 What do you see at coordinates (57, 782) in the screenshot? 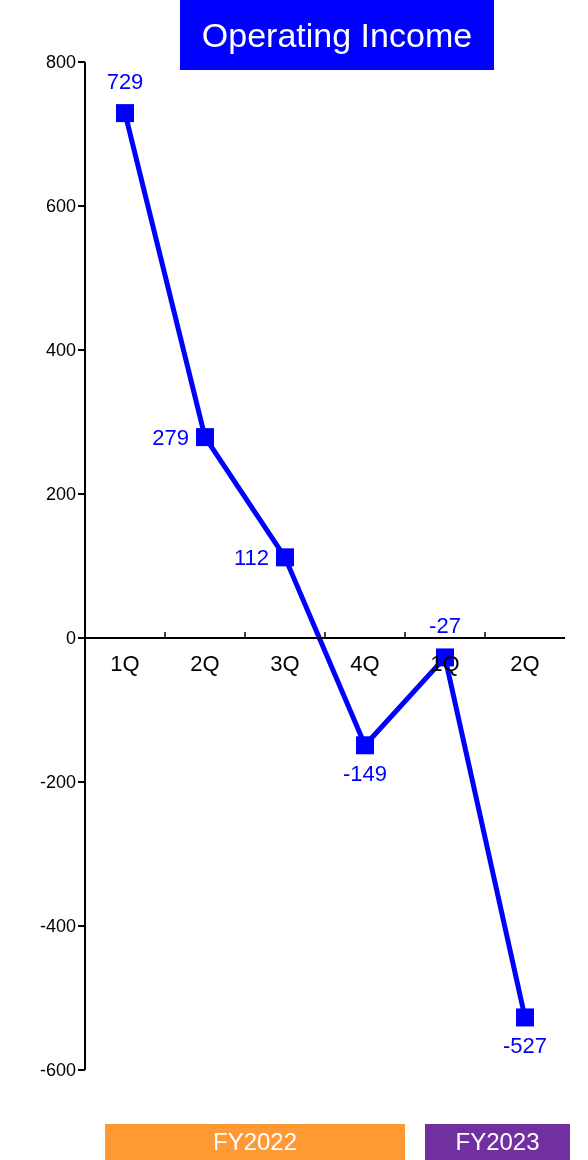
I see `y-tick-label: -200` at bounding box center [57, 782].